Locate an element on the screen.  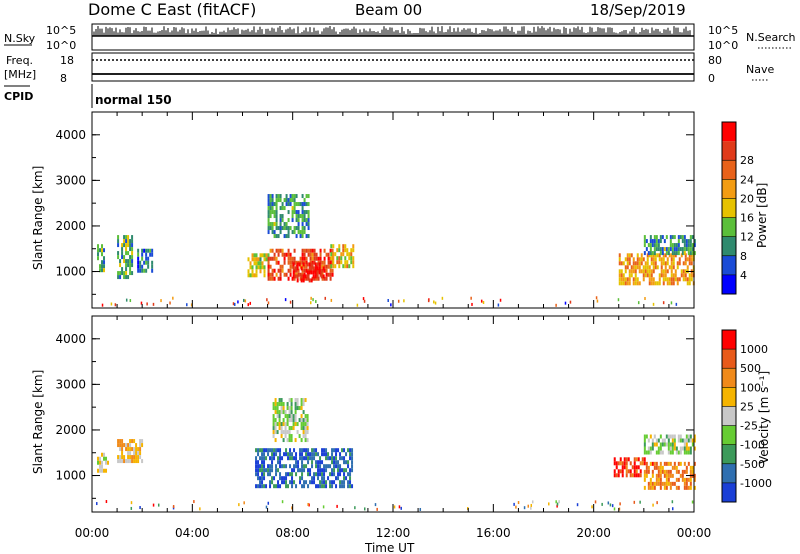
colorbar-tick-label: 8 is located at coordinates (743, 256).